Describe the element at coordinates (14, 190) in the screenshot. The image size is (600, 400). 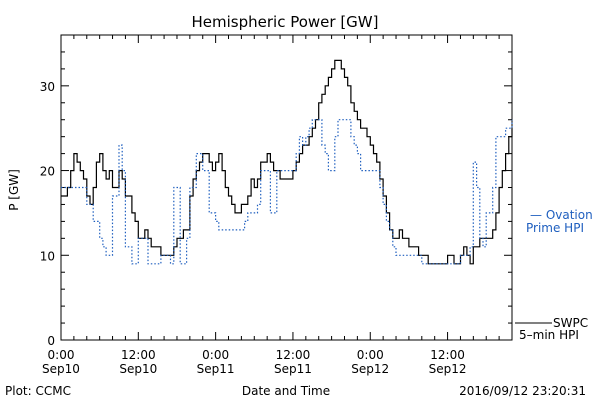
I see `y-axis-label: P [GW]` at that location.